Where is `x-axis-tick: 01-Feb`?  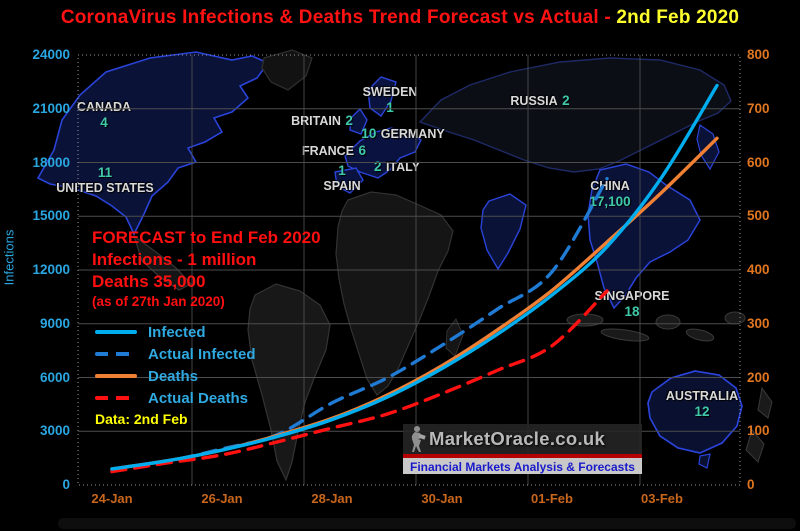
x-axis-tick: 01-Feb is located at coordinates (552, 498).